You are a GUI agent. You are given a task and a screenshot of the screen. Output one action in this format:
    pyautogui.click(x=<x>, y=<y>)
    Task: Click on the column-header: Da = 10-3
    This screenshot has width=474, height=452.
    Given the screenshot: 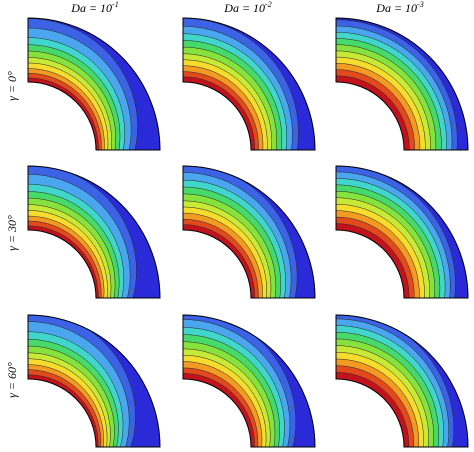 What is the action you would take?
    pyautogui.click(x=399, y=7)
    